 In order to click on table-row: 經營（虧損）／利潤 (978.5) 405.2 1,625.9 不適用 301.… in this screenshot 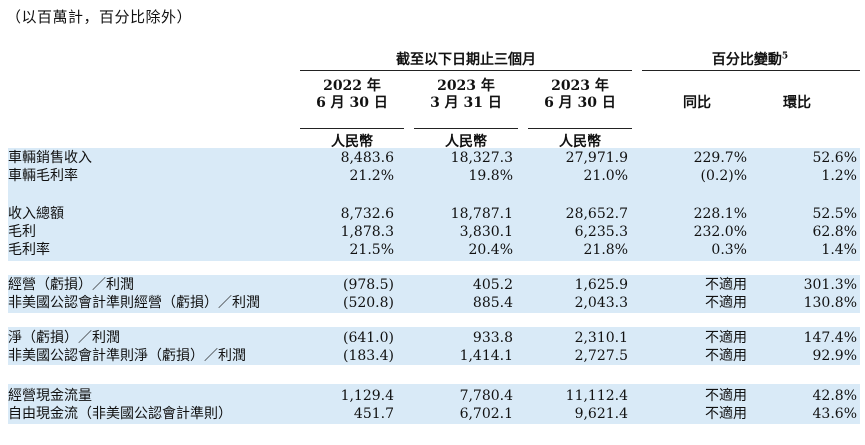, I will do `click(432, 285)`.